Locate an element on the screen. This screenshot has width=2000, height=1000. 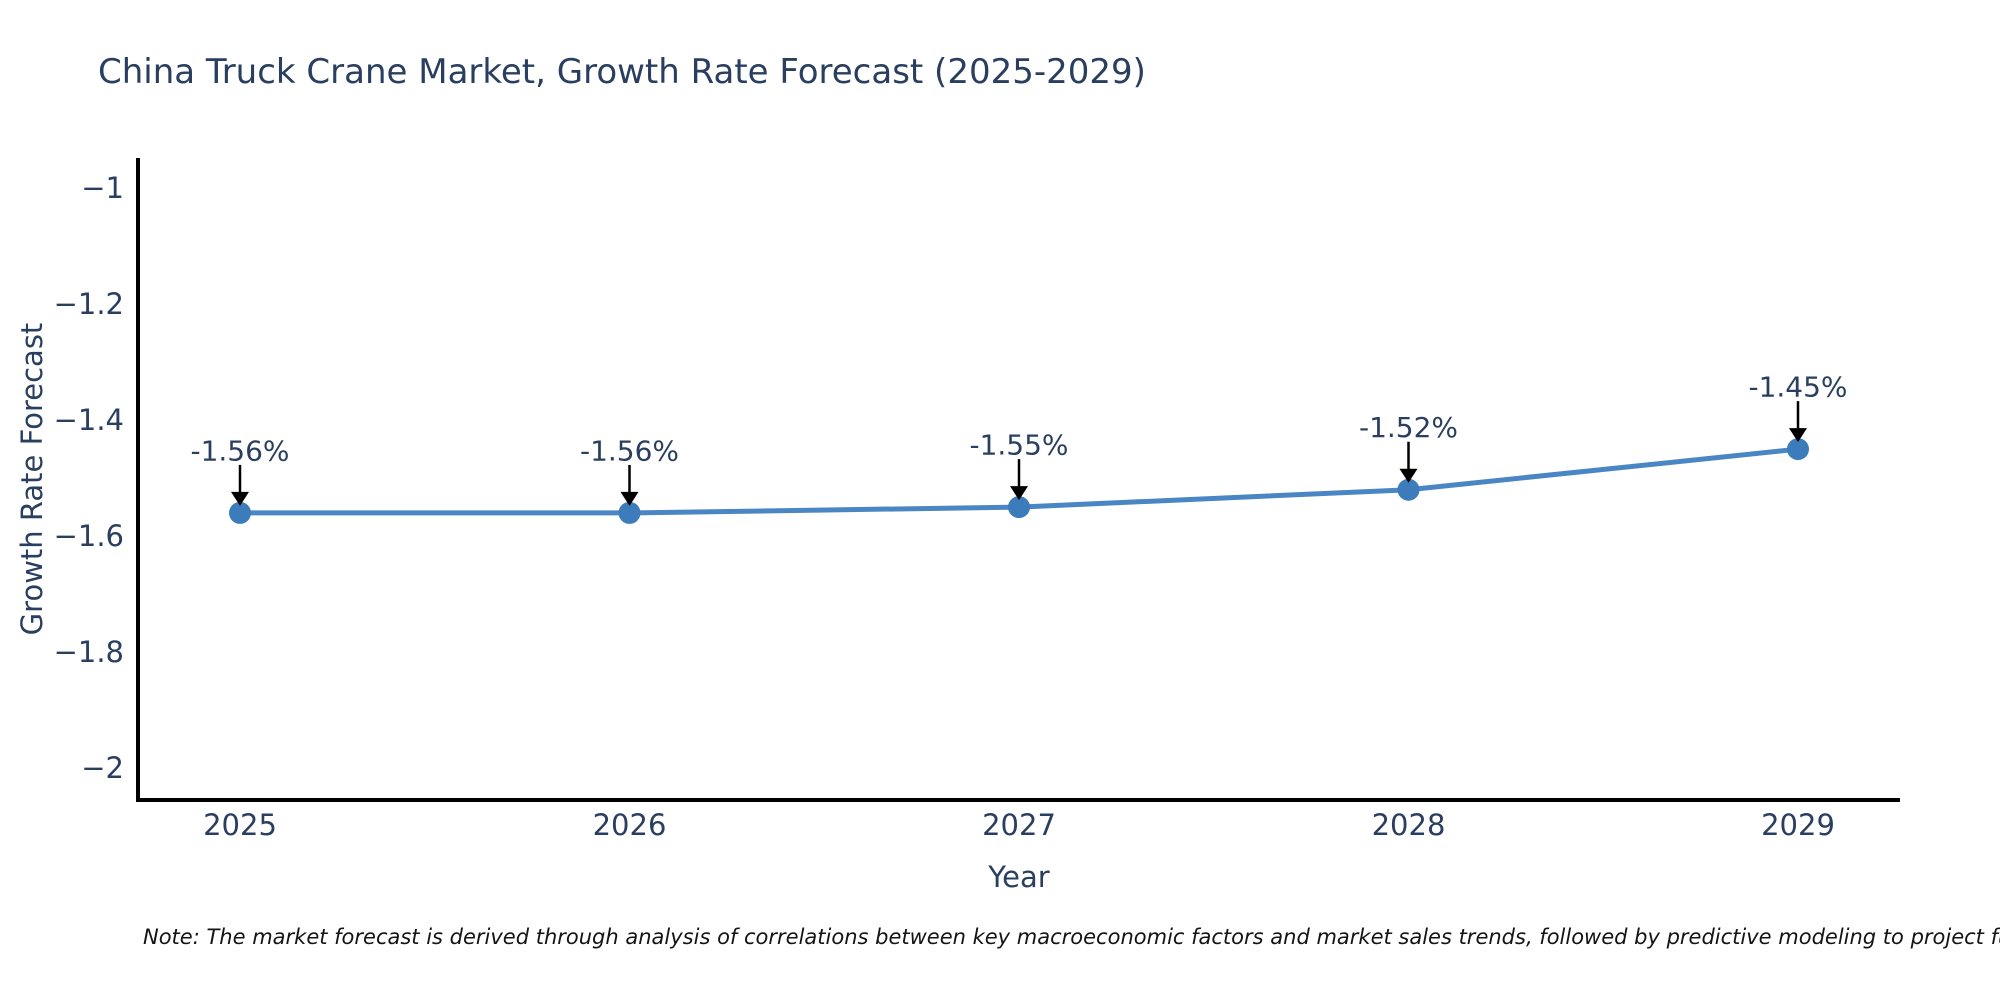
x-tick-label: 2027 is located at coordinates (1019, 825).